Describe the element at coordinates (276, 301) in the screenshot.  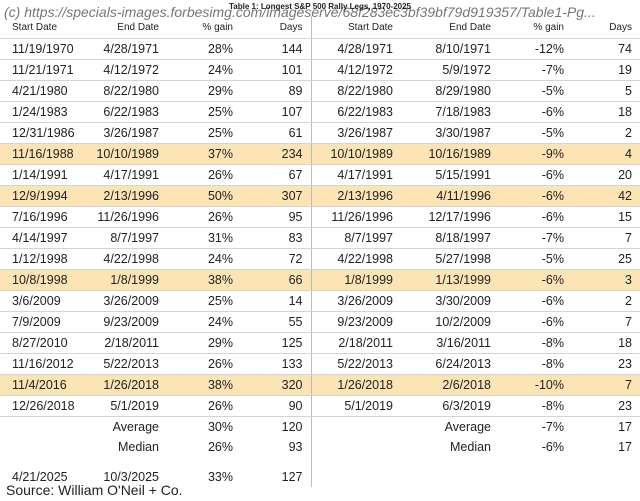
I see `table-cell: 14` at that location.